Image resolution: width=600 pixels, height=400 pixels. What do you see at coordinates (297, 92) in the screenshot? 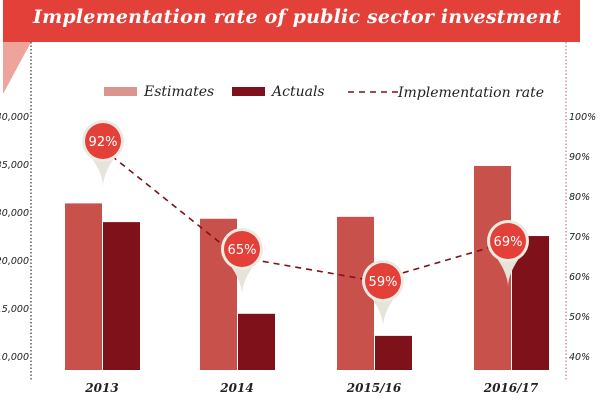
I see `legend-label-actuals: Actuals` at bounding box center [297, 92].